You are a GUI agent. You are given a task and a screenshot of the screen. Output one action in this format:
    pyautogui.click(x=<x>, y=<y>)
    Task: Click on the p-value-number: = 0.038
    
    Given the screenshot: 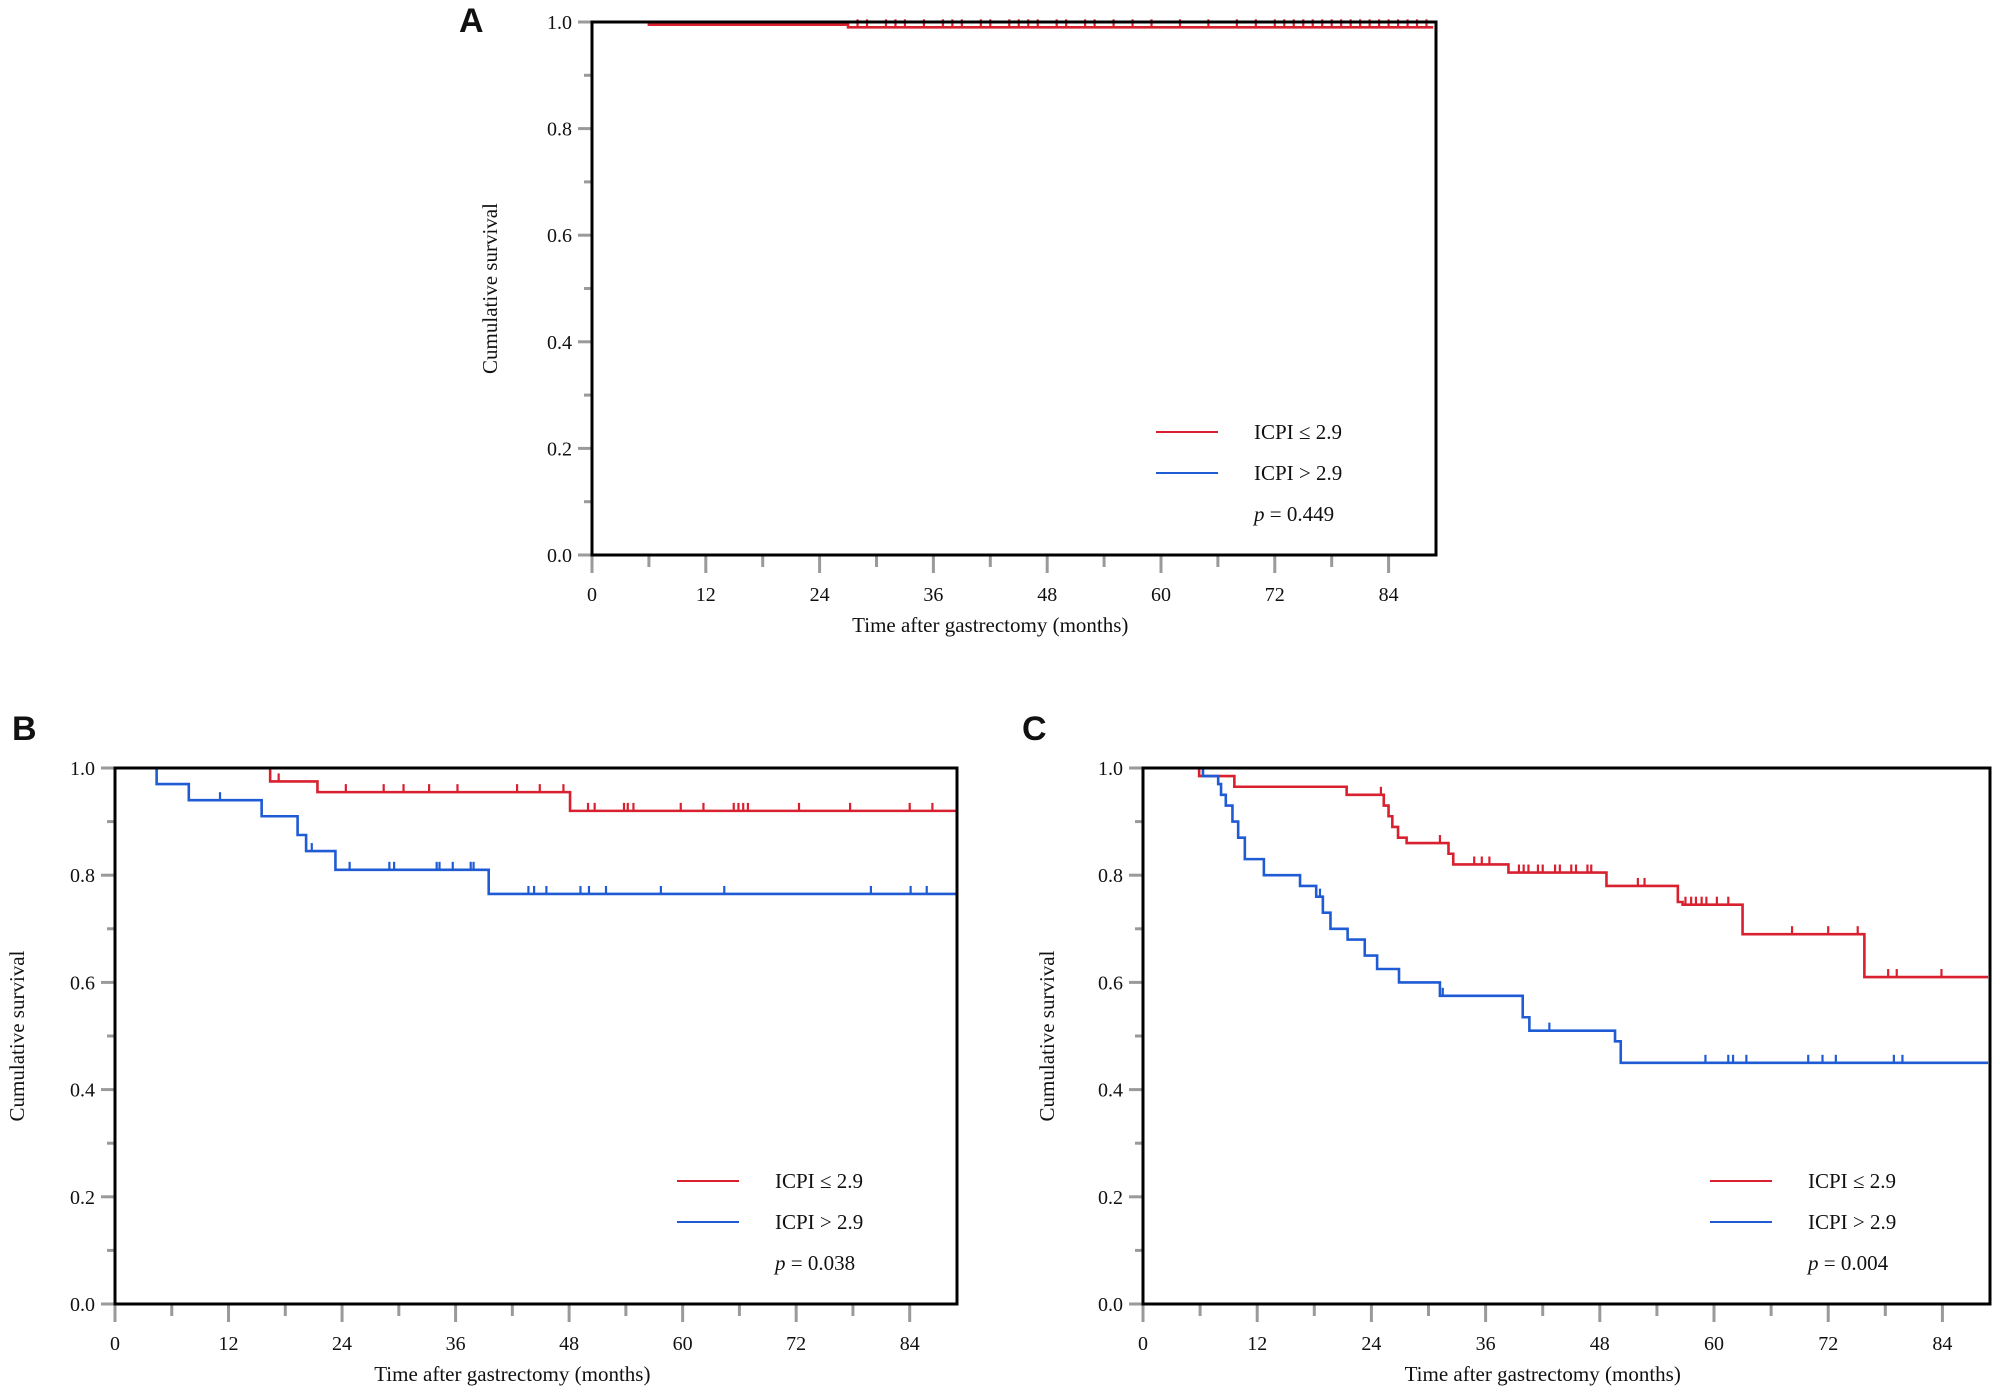 What is the action you would take?
    pyautogui.click(x=821, y=1263)
    